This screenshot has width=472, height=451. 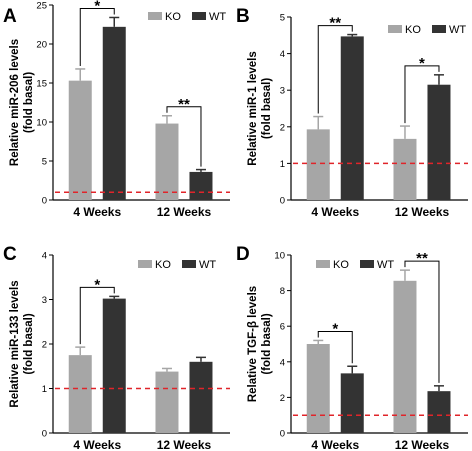 I want to click on panel-letter: C, so click(x=10, y=254).